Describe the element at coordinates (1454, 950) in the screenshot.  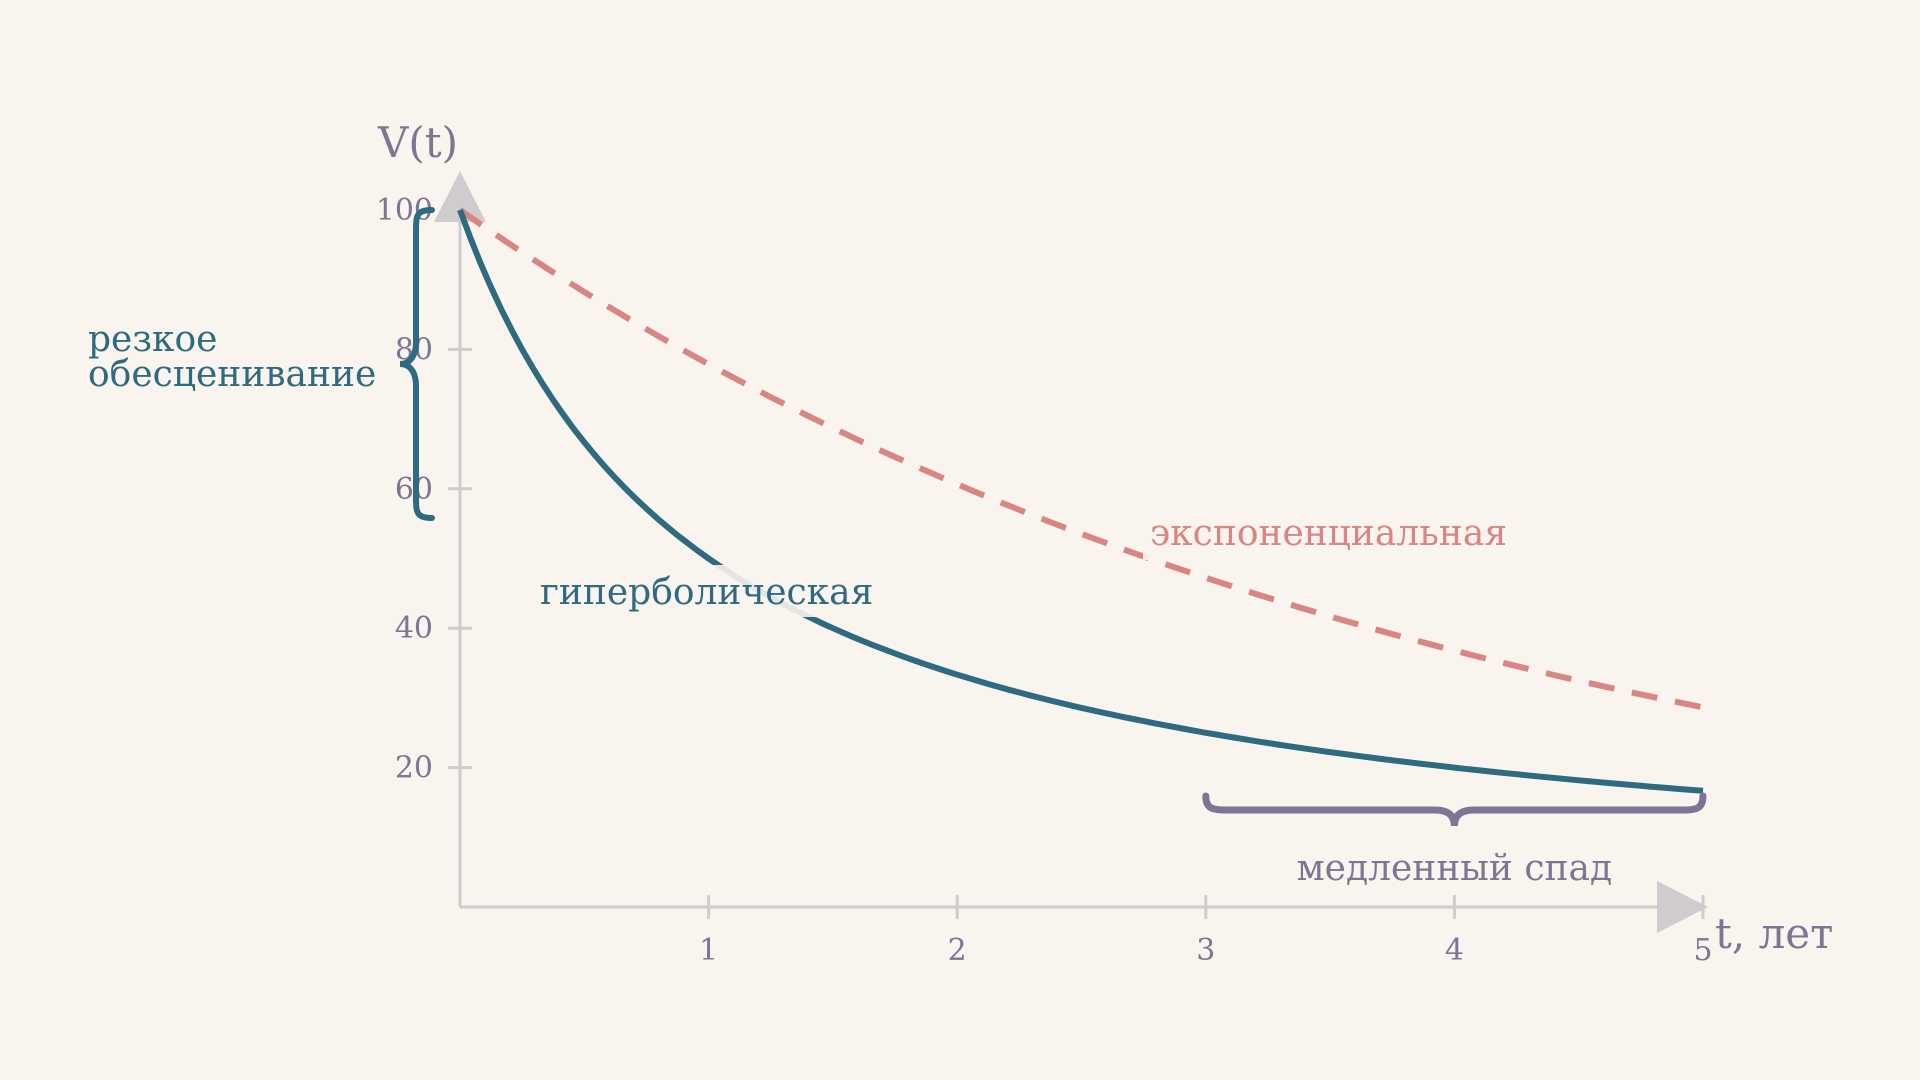
I see `x-tick-label: 4` at that location.